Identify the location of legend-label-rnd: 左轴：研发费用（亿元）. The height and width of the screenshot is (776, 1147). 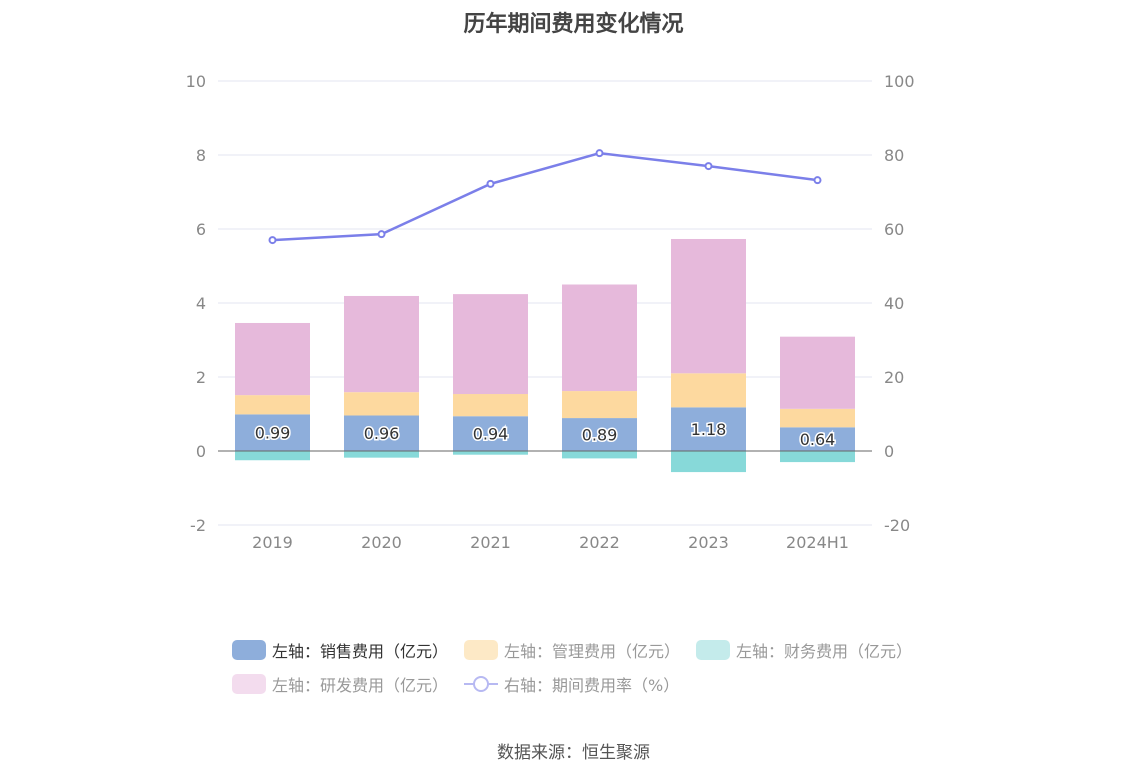
(360, 685).